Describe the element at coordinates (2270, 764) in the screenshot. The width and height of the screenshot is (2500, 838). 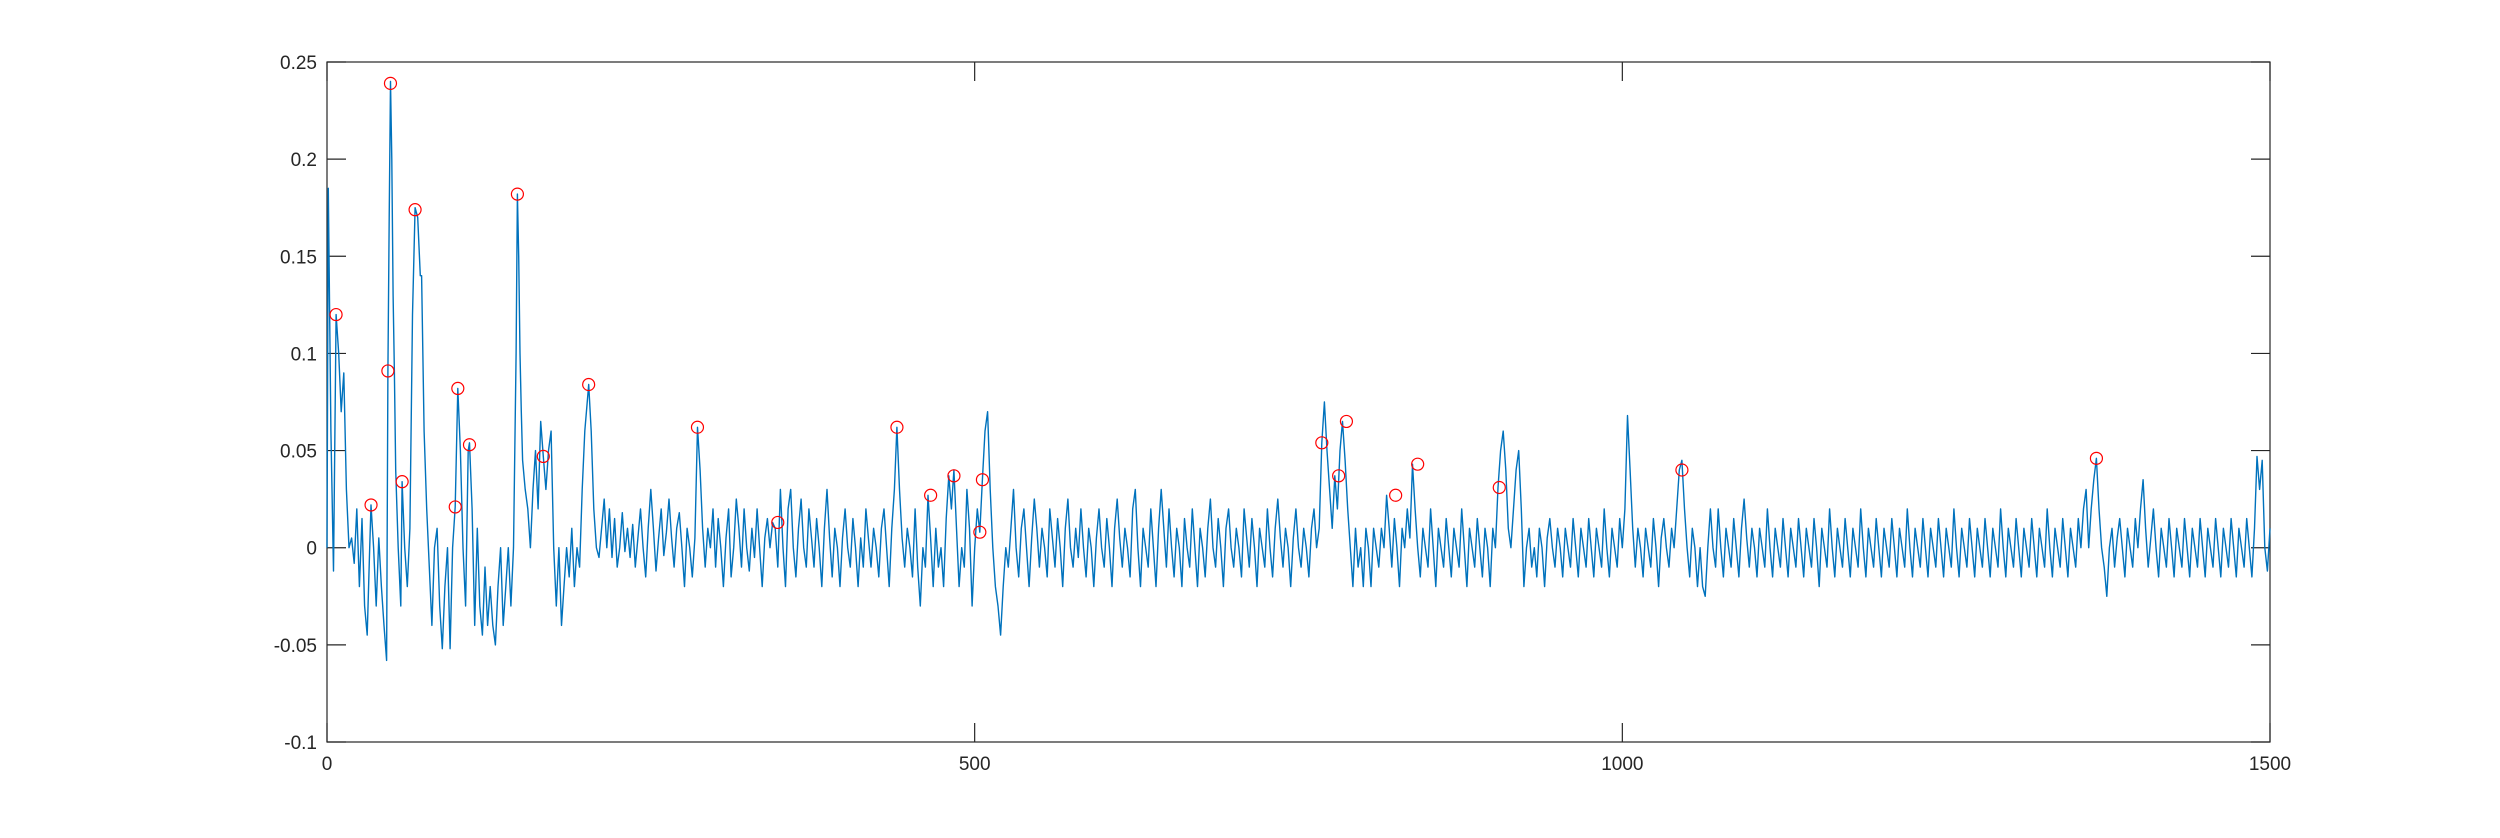
I see `x-tick-label: 1500` at that location.